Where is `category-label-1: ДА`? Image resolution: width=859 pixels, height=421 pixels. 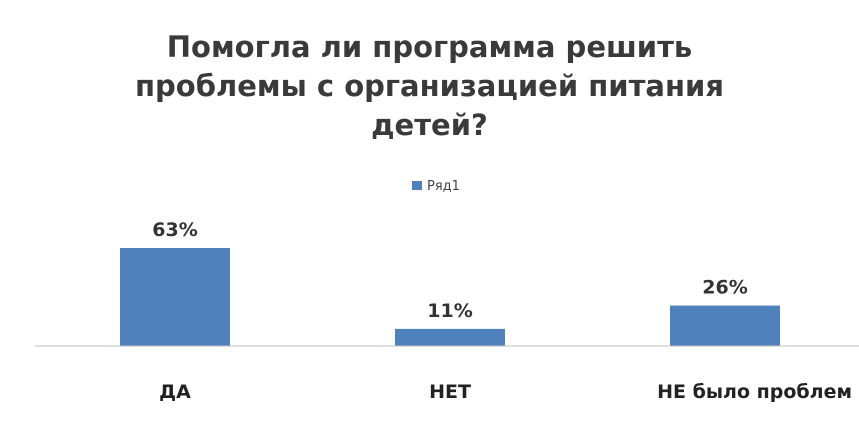 category-label-1: ДА is located at coordinates (175, 392).